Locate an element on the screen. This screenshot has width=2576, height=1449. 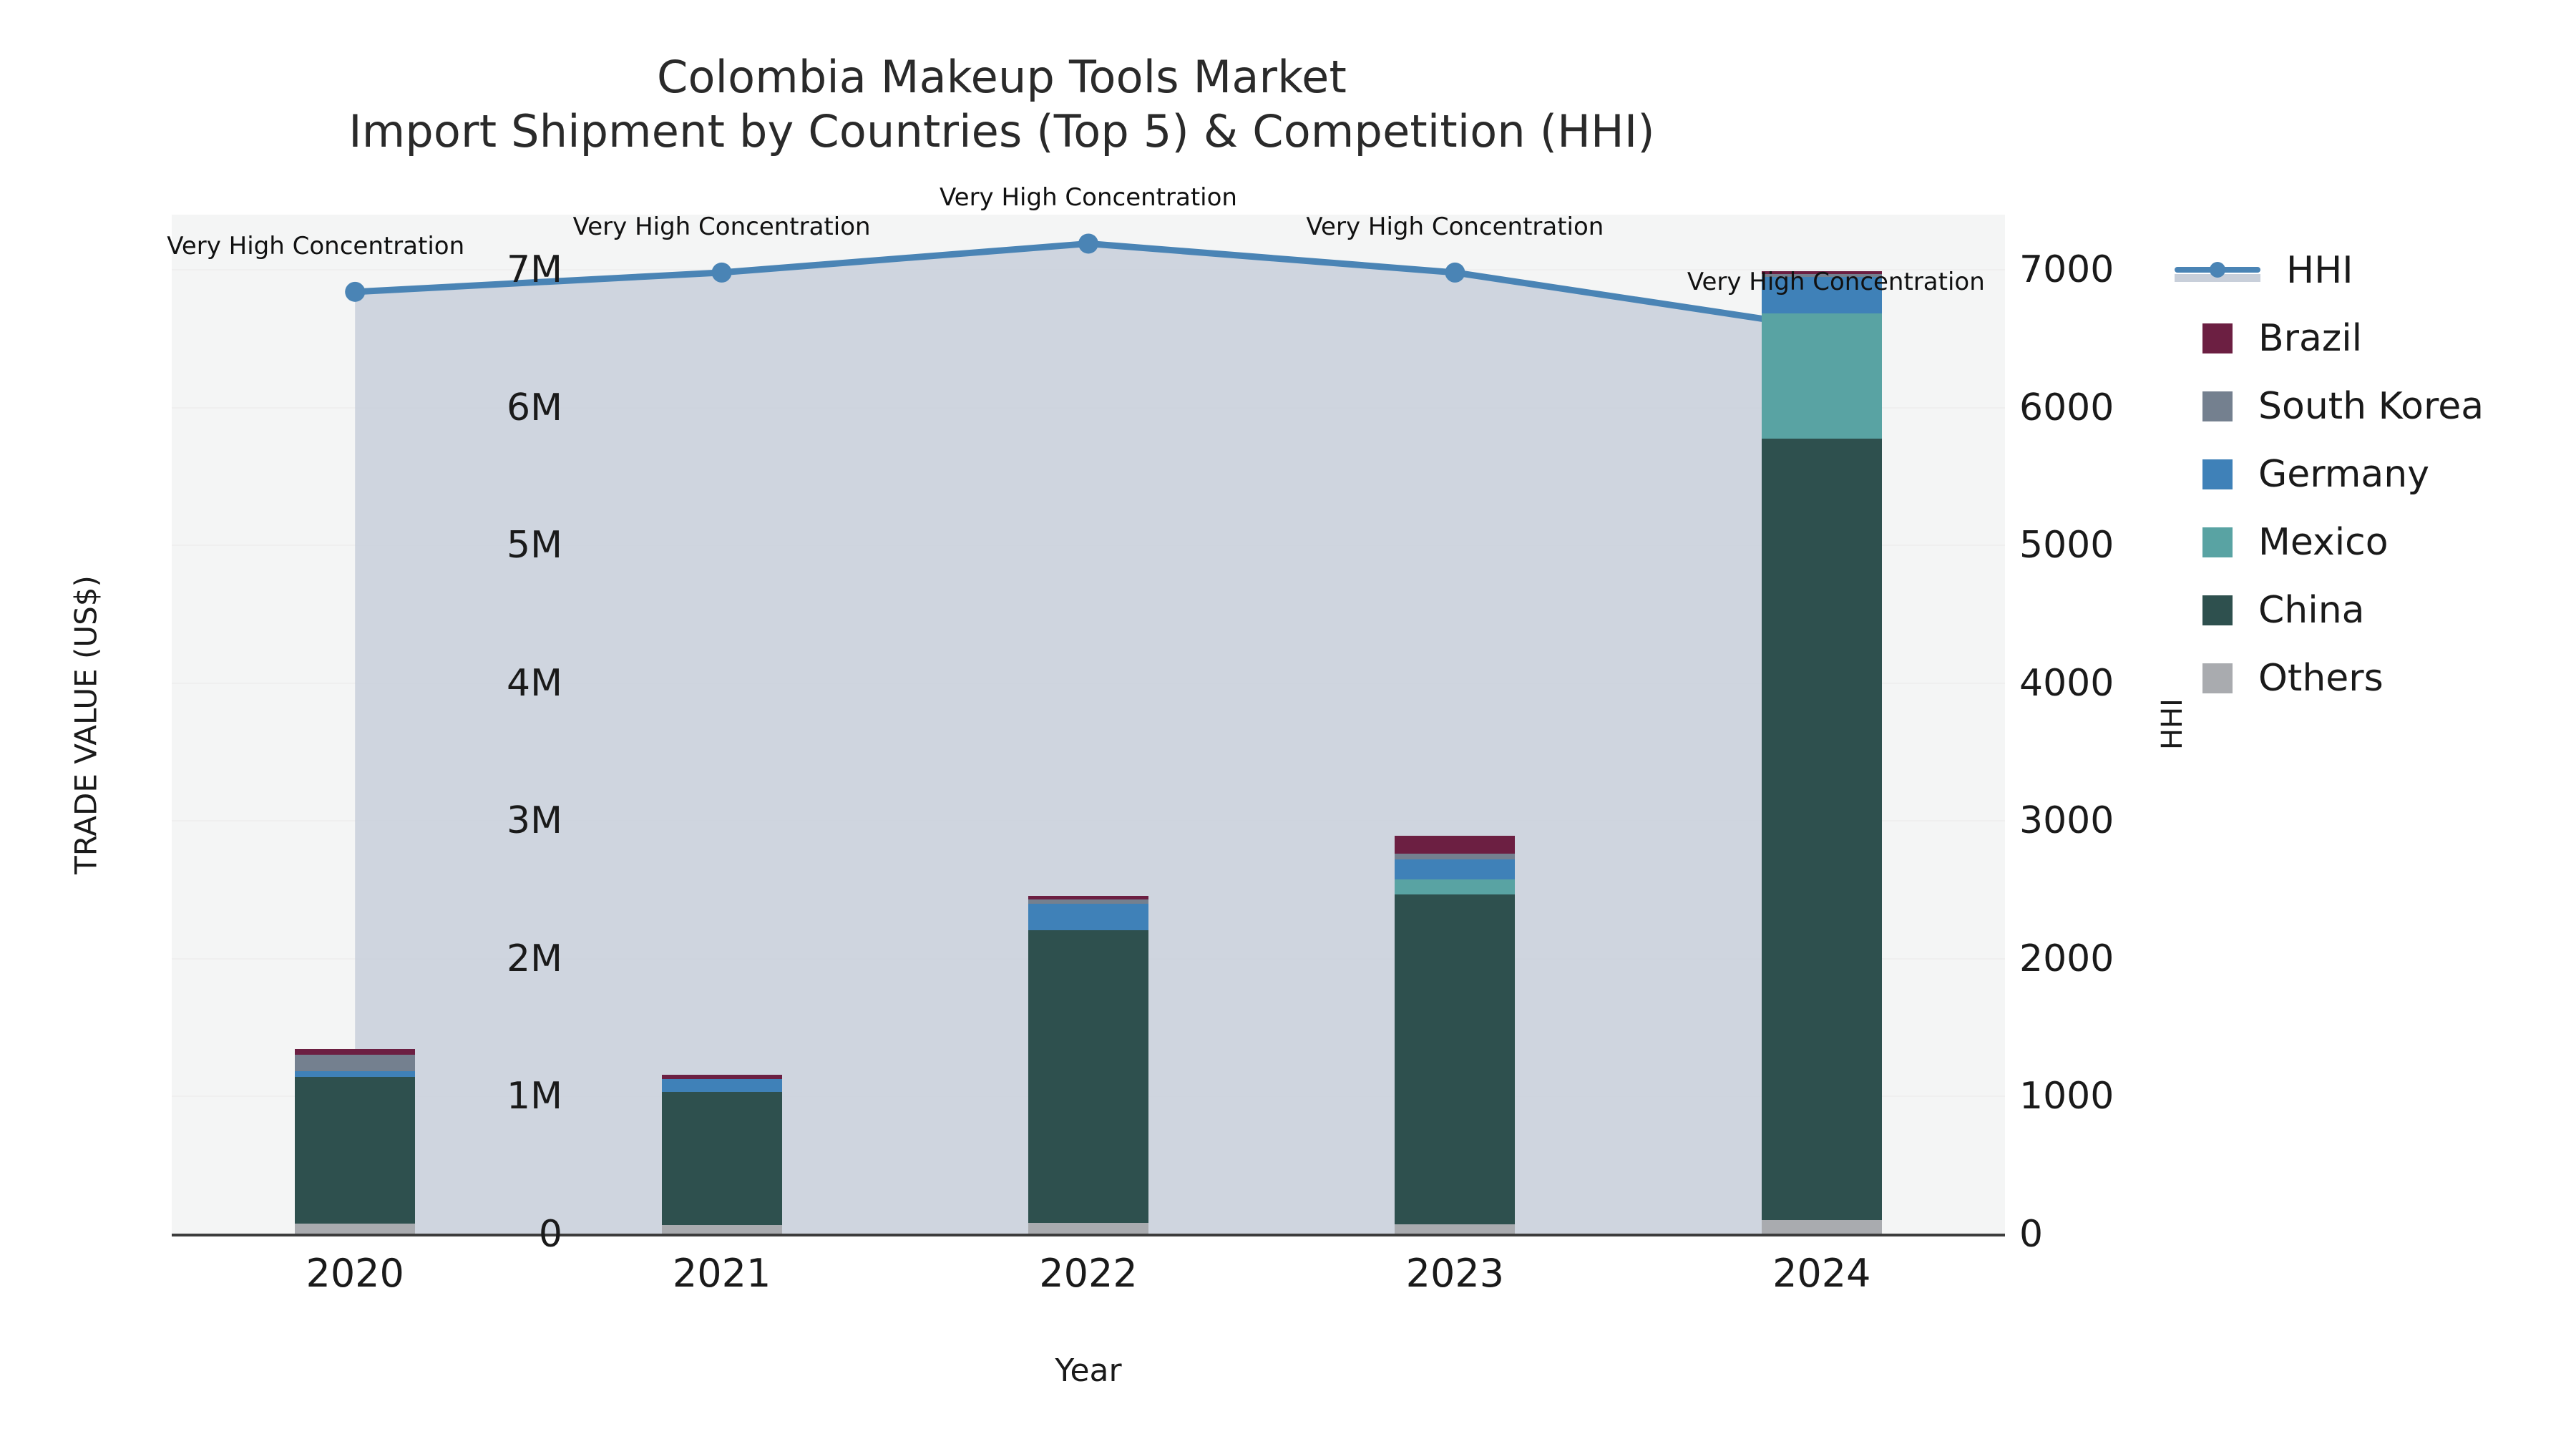
x-axis-title: Year is located at coordinates (1088, 1370).